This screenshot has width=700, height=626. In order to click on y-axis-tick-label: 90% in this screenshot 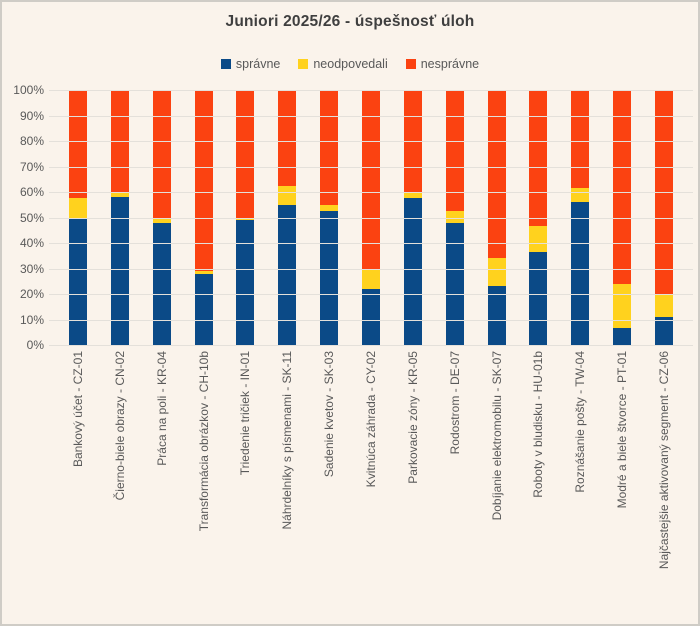, I will do `click(31, 115)`.